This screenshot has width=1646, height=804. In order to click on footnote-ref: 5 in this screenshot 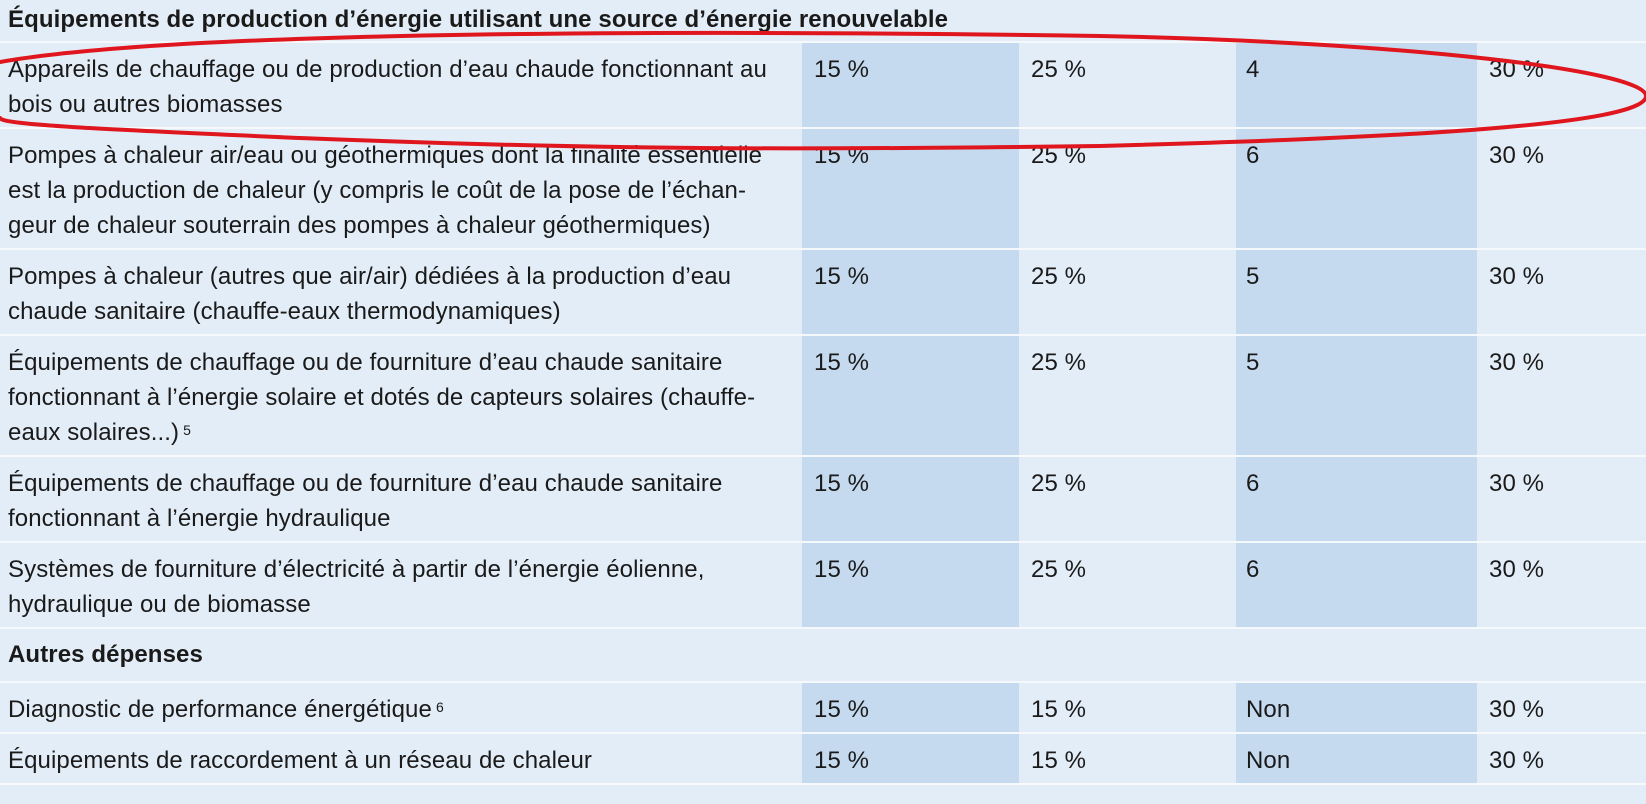, I will do `click(187, 430)`.